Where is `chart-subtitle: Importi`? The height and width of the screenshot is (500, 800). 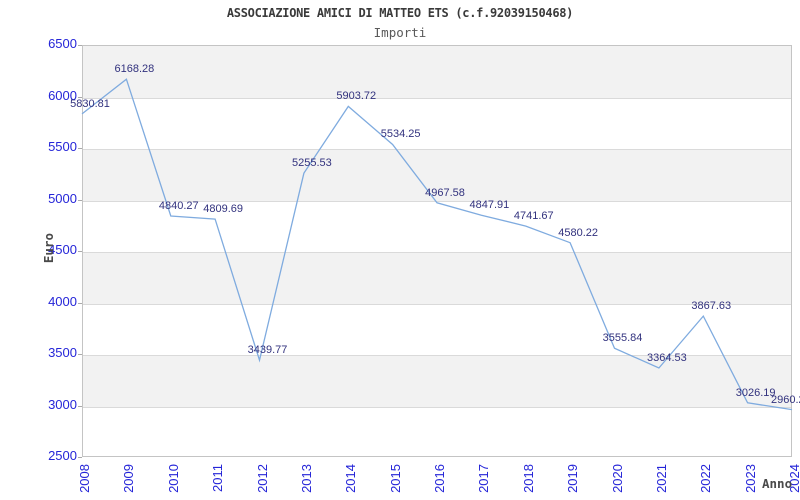
chart-subtitle: Importi is located at coordinates (400, 32).